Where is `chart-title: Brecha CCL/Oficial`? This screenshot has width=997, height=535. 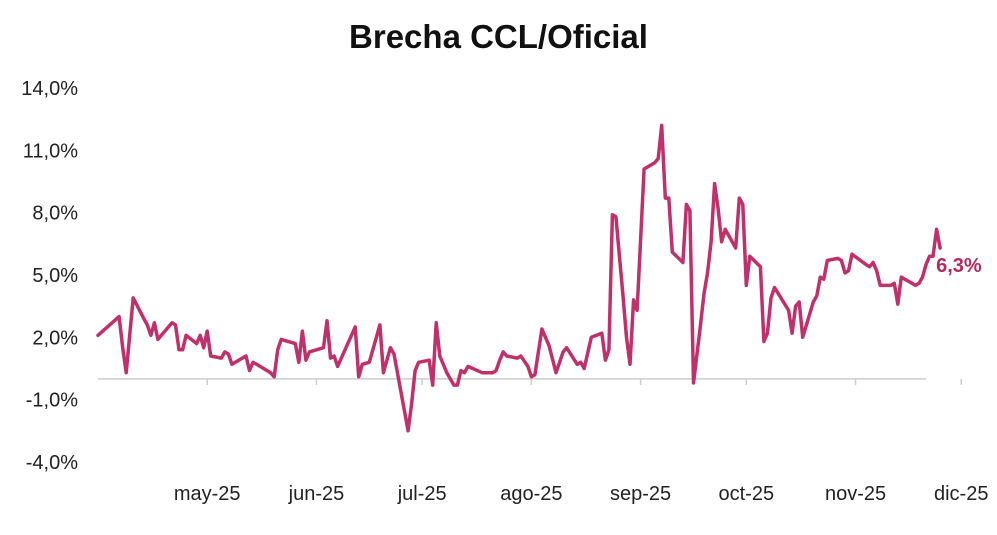
chart-title: Brecha CCL/Oficial is located at coordinates (498, 36).